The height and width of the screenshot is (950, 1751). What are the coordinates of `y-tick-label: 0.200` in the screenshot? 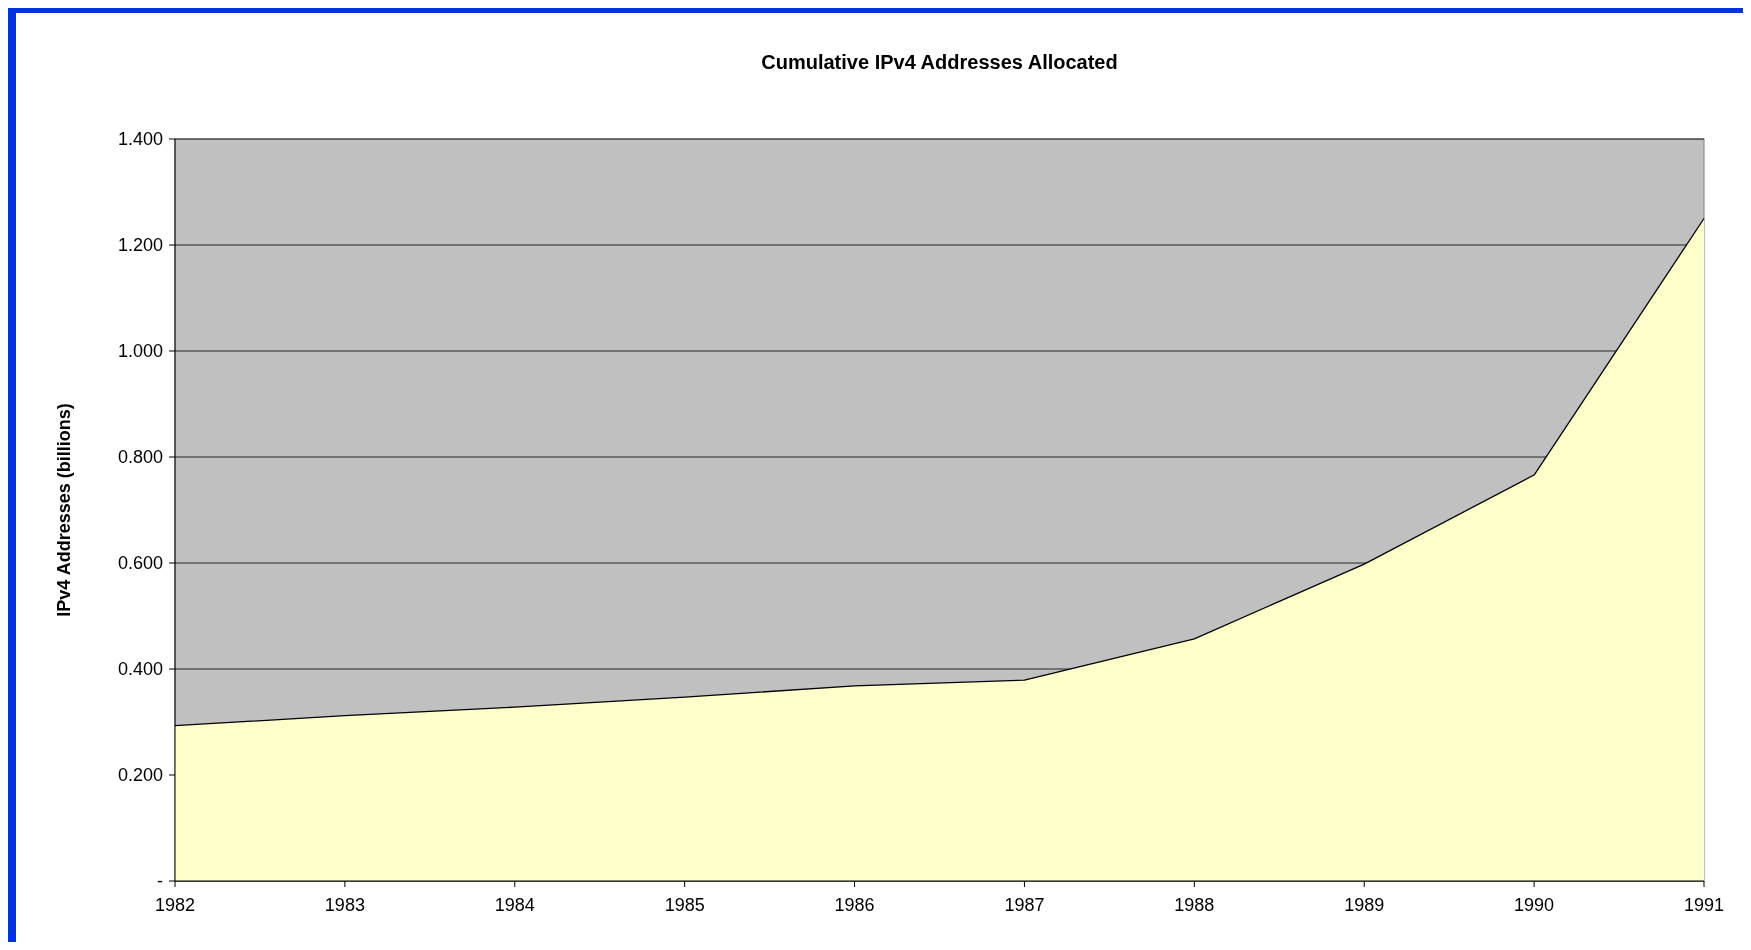 It's located at (140, 775).